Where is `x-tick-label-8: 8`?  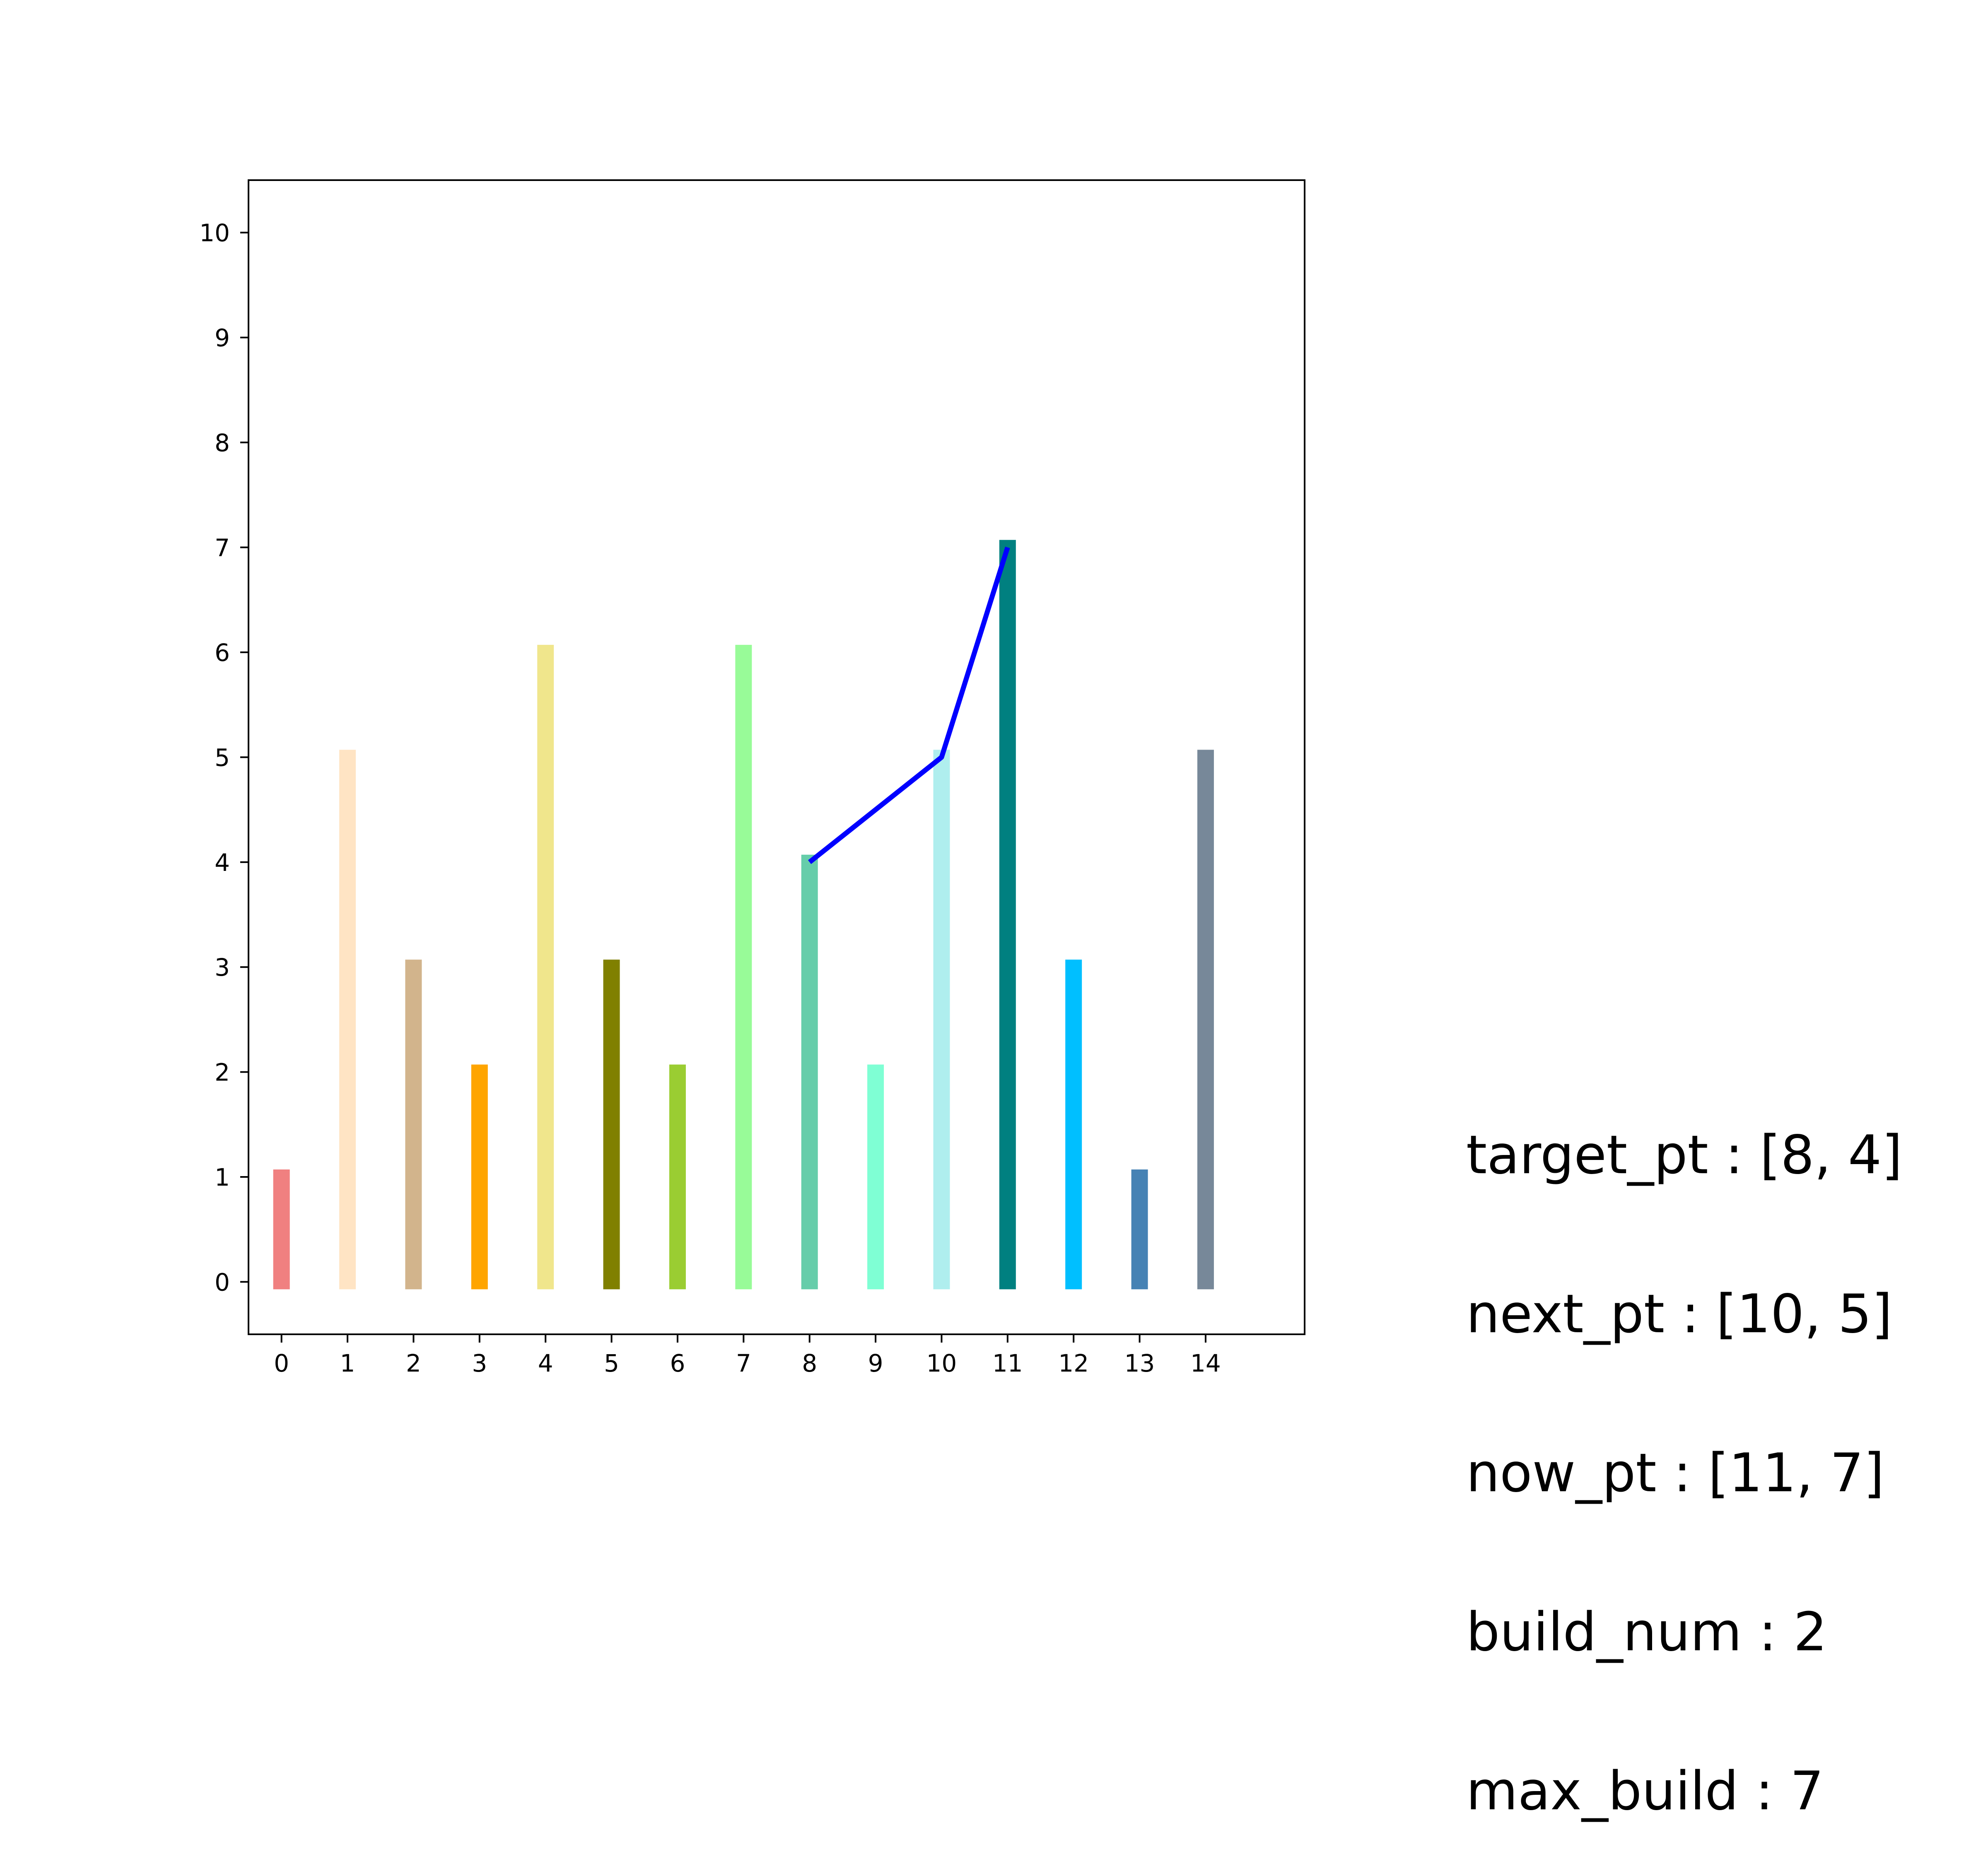 x-tick-label-8: 8 is located at coordinates (809, 1363).